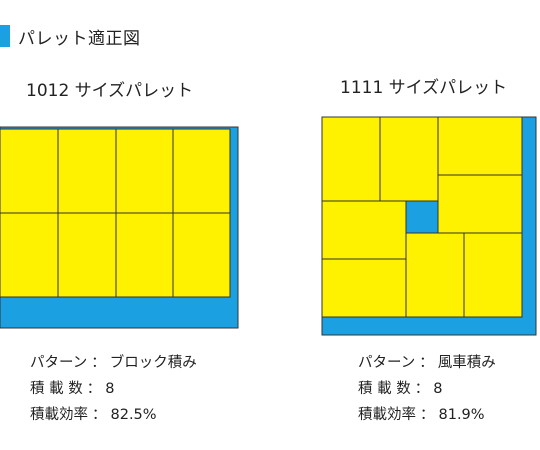 Image resolution: width=540 pixels, height=450 pixels. I want to click on pallet-1111-specs: パターン：風車積み 積 載 数： 8 積載効率： 81.9%, so click(427, 389).